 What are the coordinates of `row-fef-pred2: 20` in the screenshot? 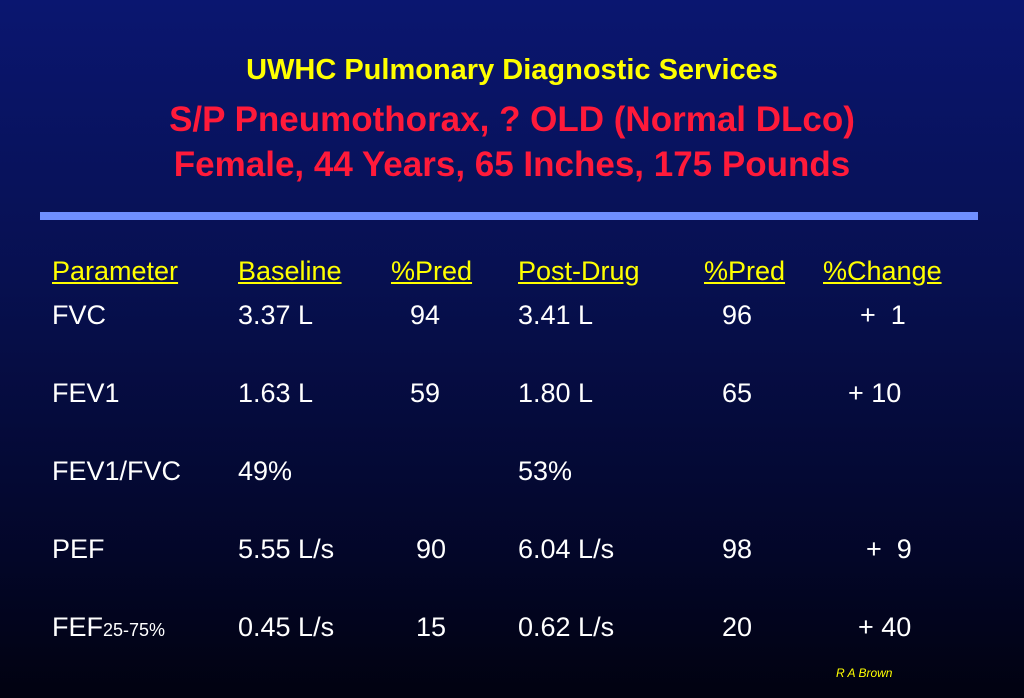 It's located at (737, 627).